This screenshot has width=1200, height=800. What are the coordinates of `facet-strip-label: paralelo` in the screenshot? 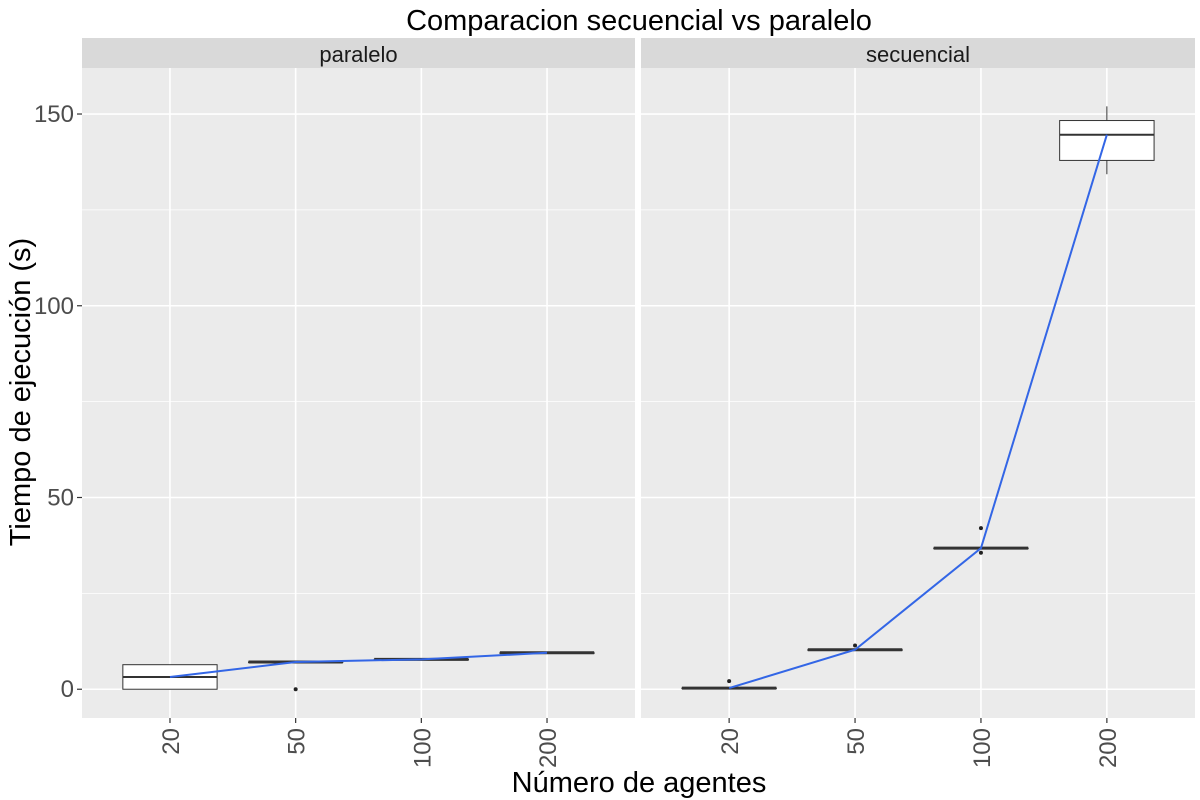 It's located at (358, 54).